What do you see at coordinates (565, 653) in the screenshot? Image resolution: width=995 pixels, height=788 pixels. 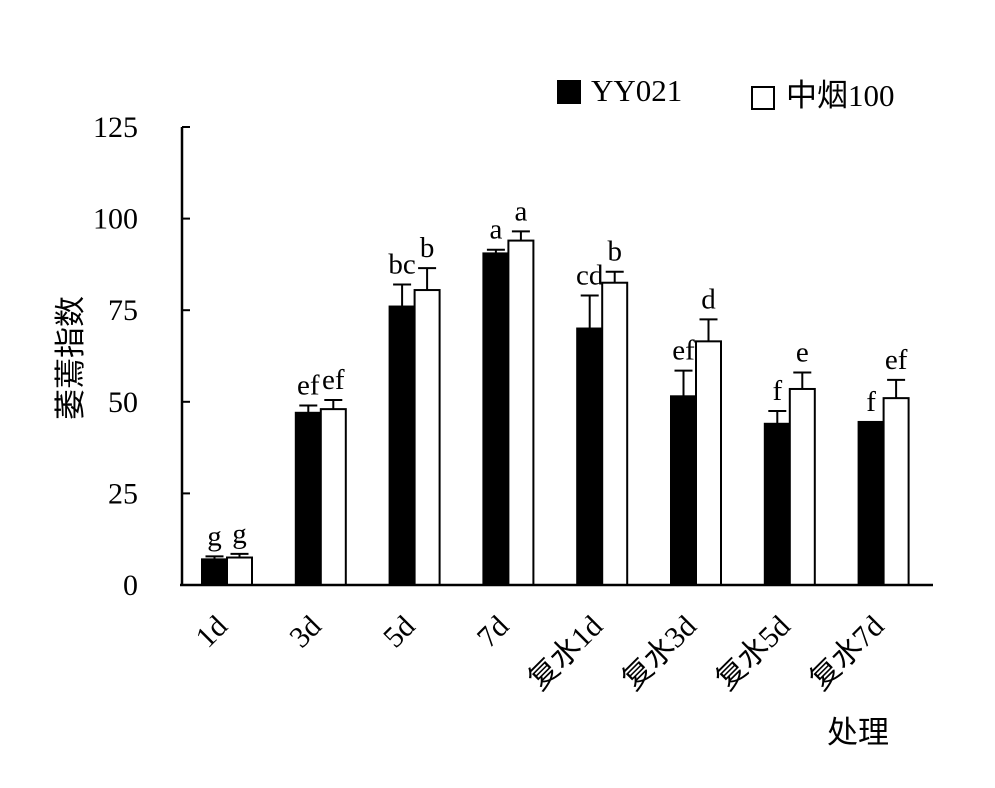 I see `x-category-label: 复水1d` at bounding box center [565, 653].